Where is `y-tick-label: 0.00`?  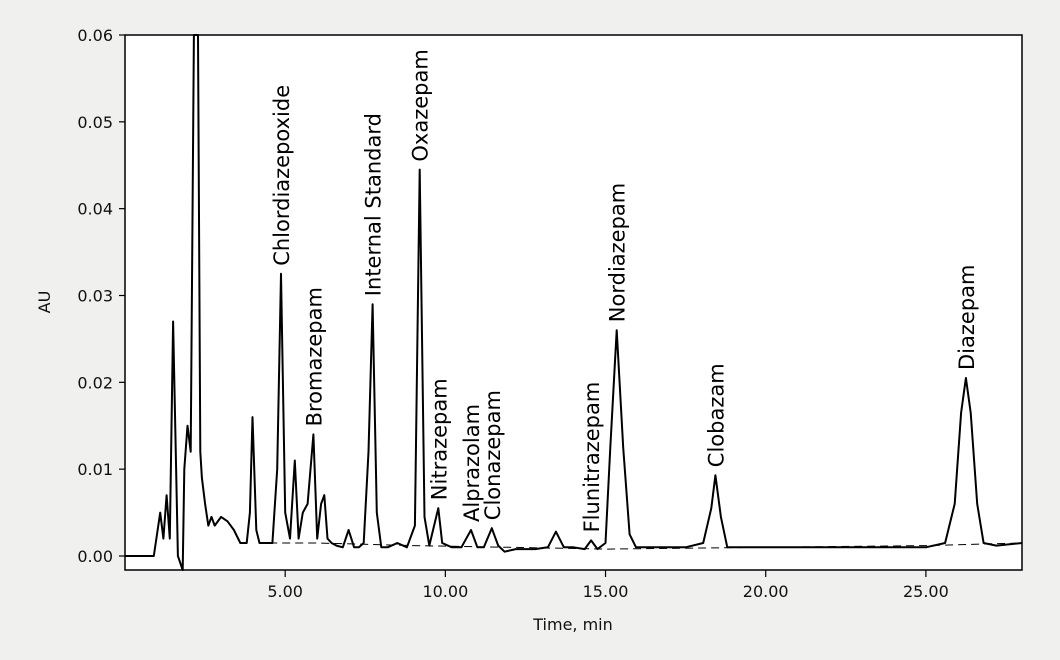 y-tick-label: 0.00 is located at coordinates (95, 556).